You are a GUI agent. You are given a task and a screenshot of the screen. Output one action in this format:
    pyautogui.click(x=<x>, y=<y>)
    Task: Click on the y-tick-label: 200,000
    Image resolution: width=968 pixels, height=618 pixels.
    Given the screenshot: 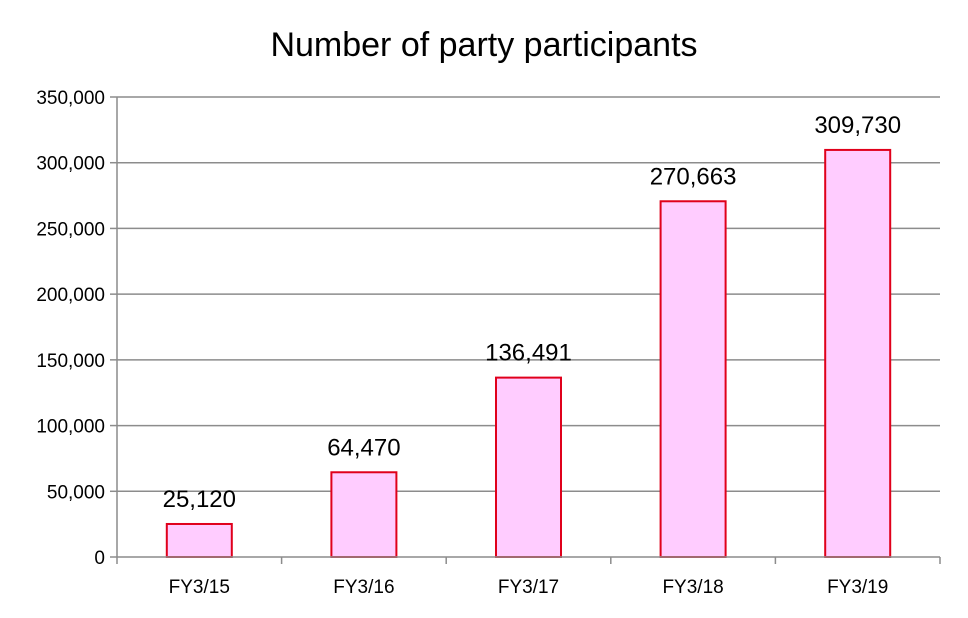 What is the action you would take?
    pyautogui.click(x=70, y=295)
    